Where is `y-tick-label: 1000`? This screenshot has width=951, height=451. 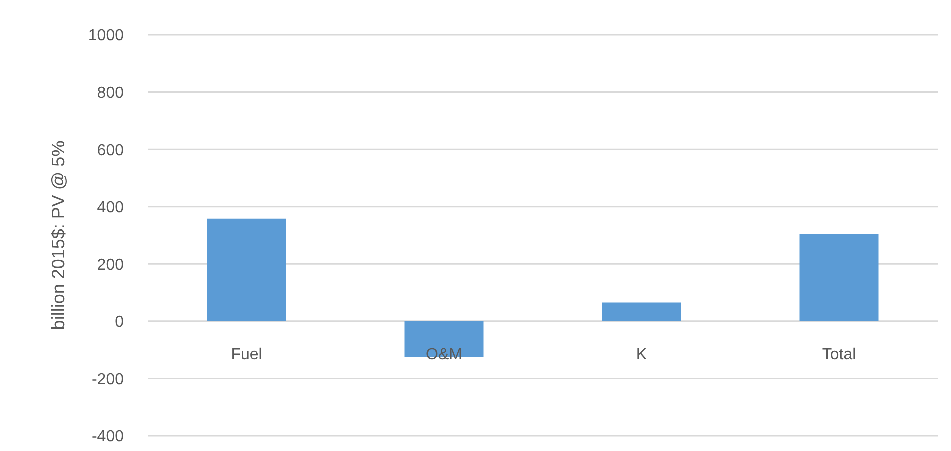 y-tick-label: 1000 is located at coordinates (106, 36).